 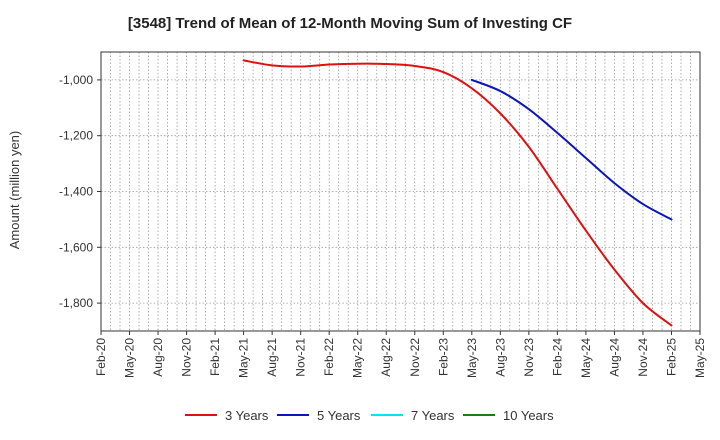 I want to click on y-tick-label: -1,000, so click(x=76, y=80).